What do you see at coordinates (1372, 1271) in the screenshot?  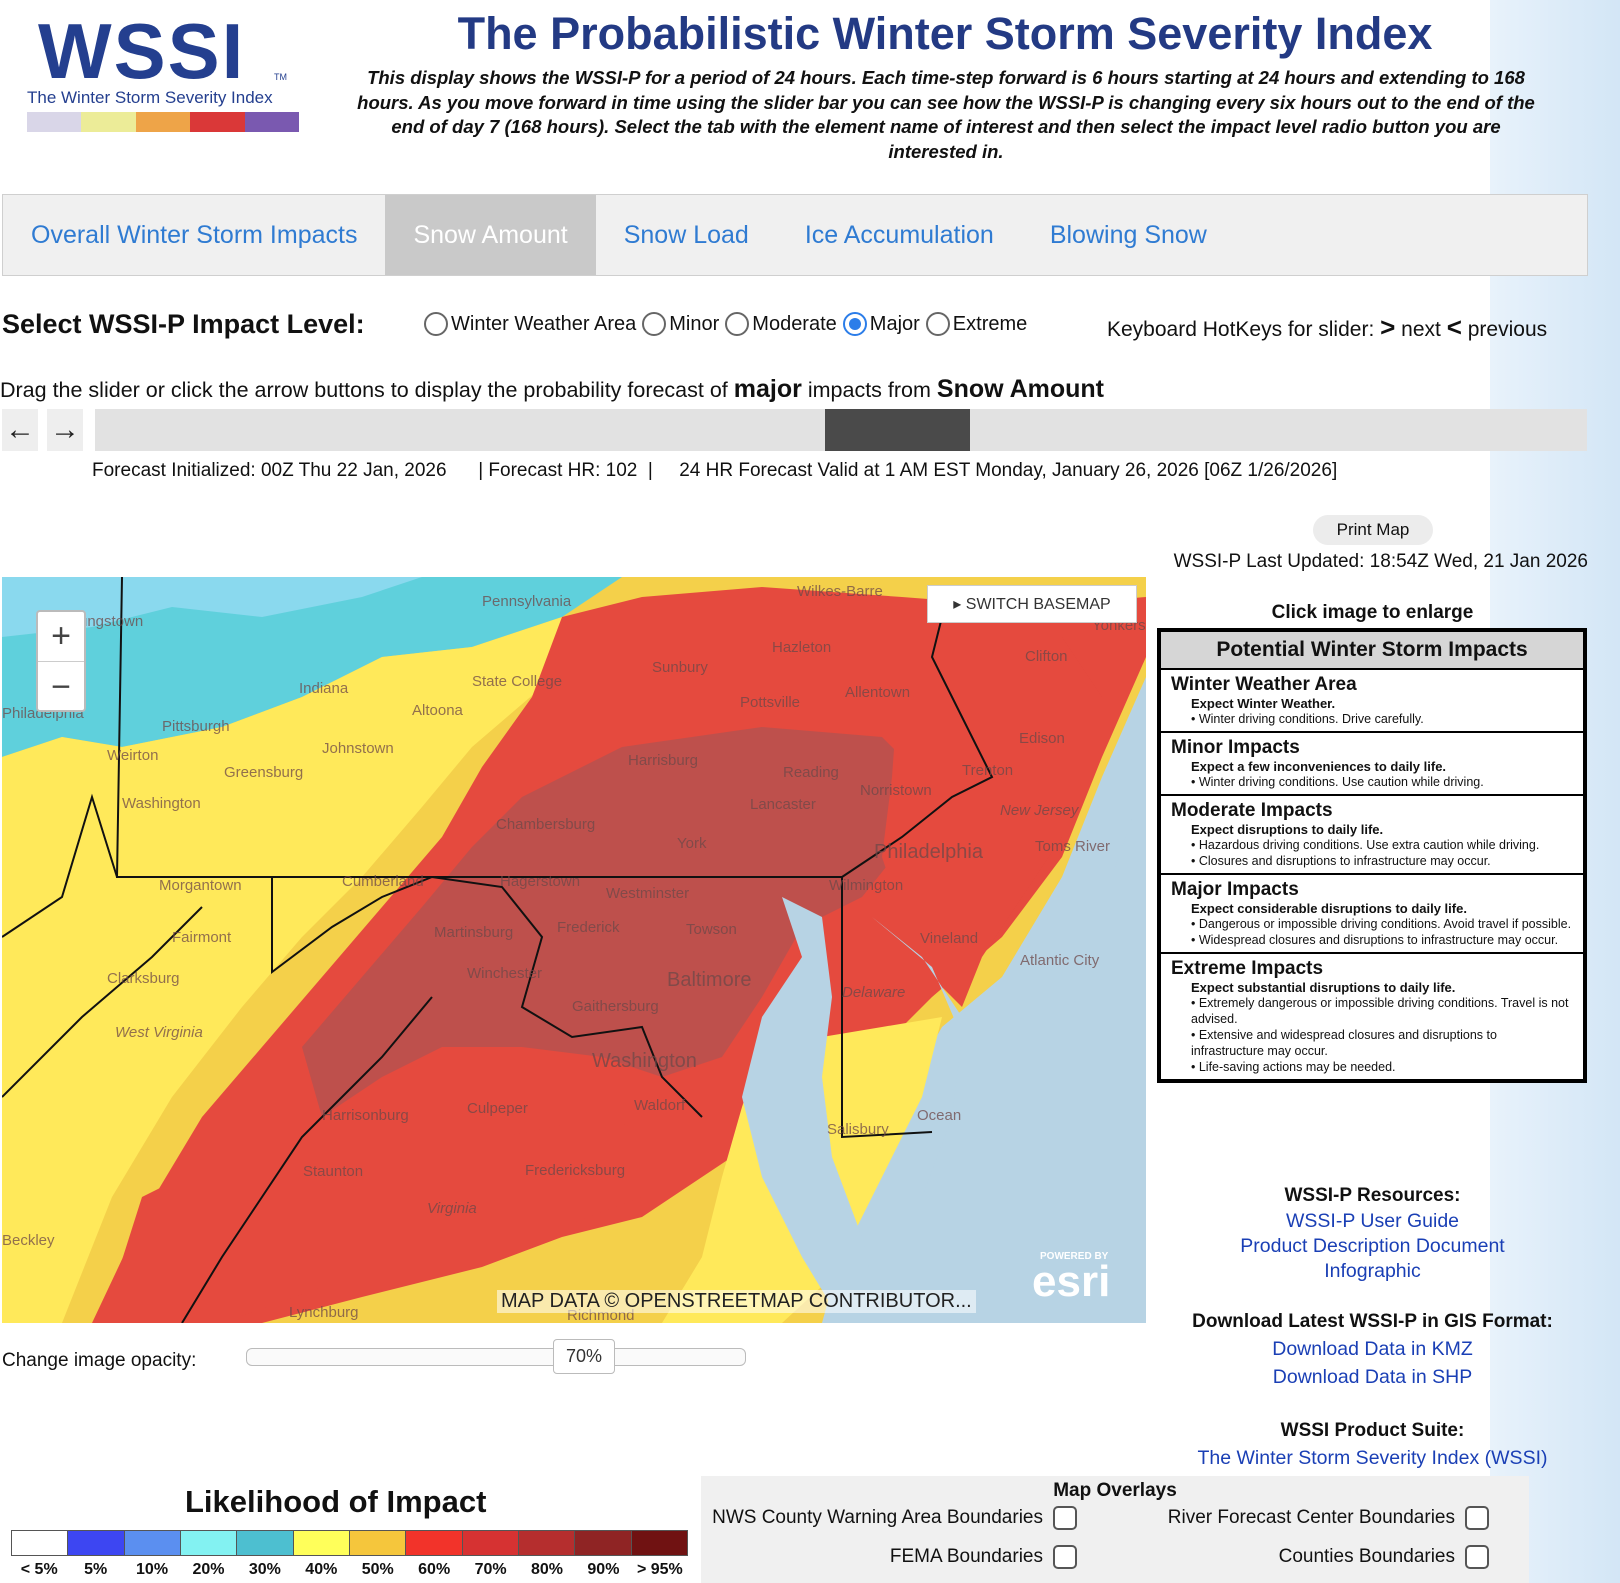 I see `link-infographic: Infographic` at bounding box center [1372, 1271].